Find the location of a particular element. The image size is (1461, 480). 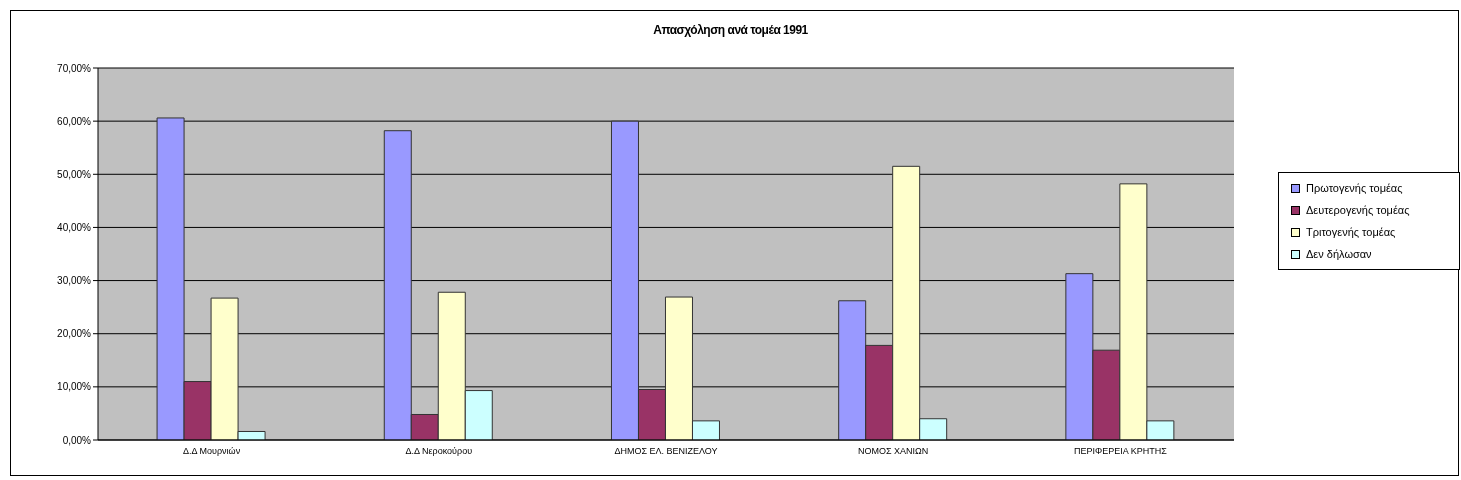

x-tick-label: ΠΕΡΙΦΕΡΕΙΑ ΚΡΗΤΗΣ is located at coordinates (1121, 451).